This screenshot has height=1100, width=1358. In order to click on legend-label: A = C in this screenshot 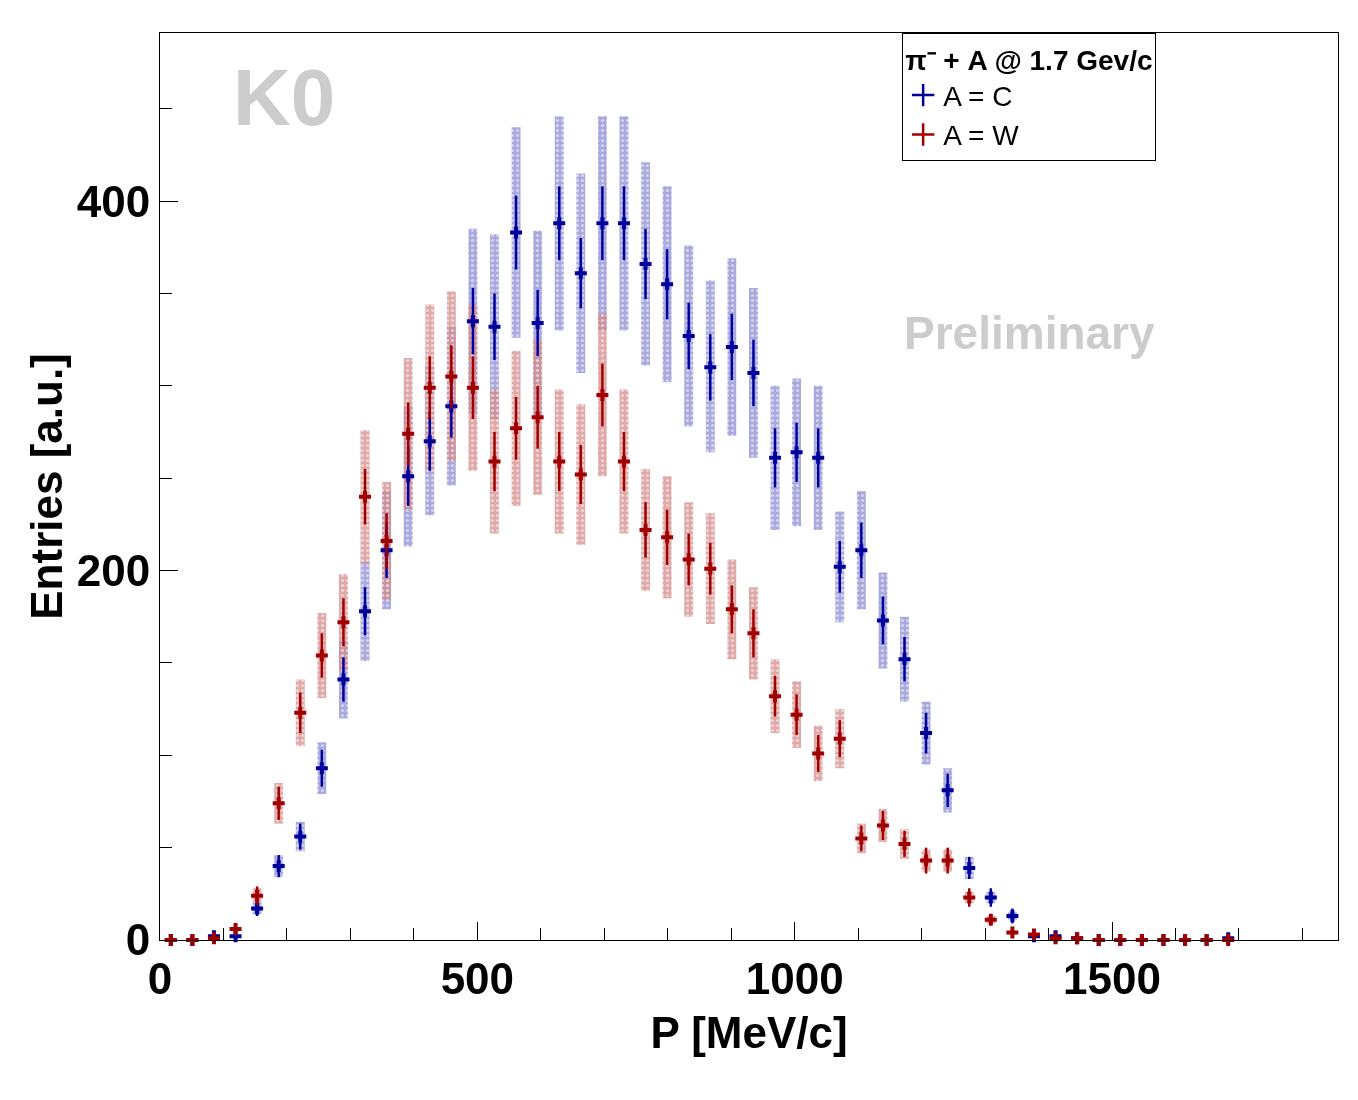, I will do `click(978, 97)`.